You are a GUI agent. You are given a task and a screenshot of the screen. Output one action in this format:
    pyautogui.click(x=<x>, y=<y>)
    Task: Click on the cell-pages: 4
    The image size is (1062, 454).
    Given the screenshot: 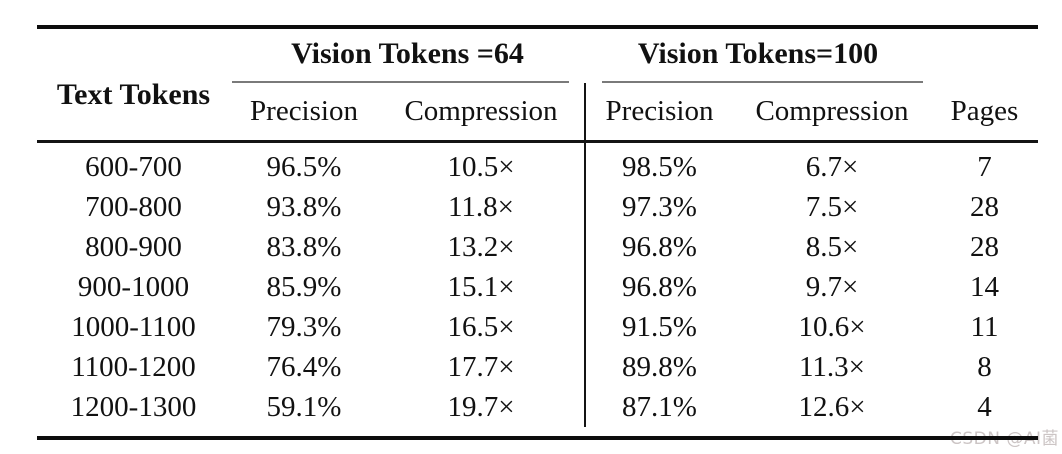 What is the action you would take?
    pyautogui.click(x=984, y=406)
    